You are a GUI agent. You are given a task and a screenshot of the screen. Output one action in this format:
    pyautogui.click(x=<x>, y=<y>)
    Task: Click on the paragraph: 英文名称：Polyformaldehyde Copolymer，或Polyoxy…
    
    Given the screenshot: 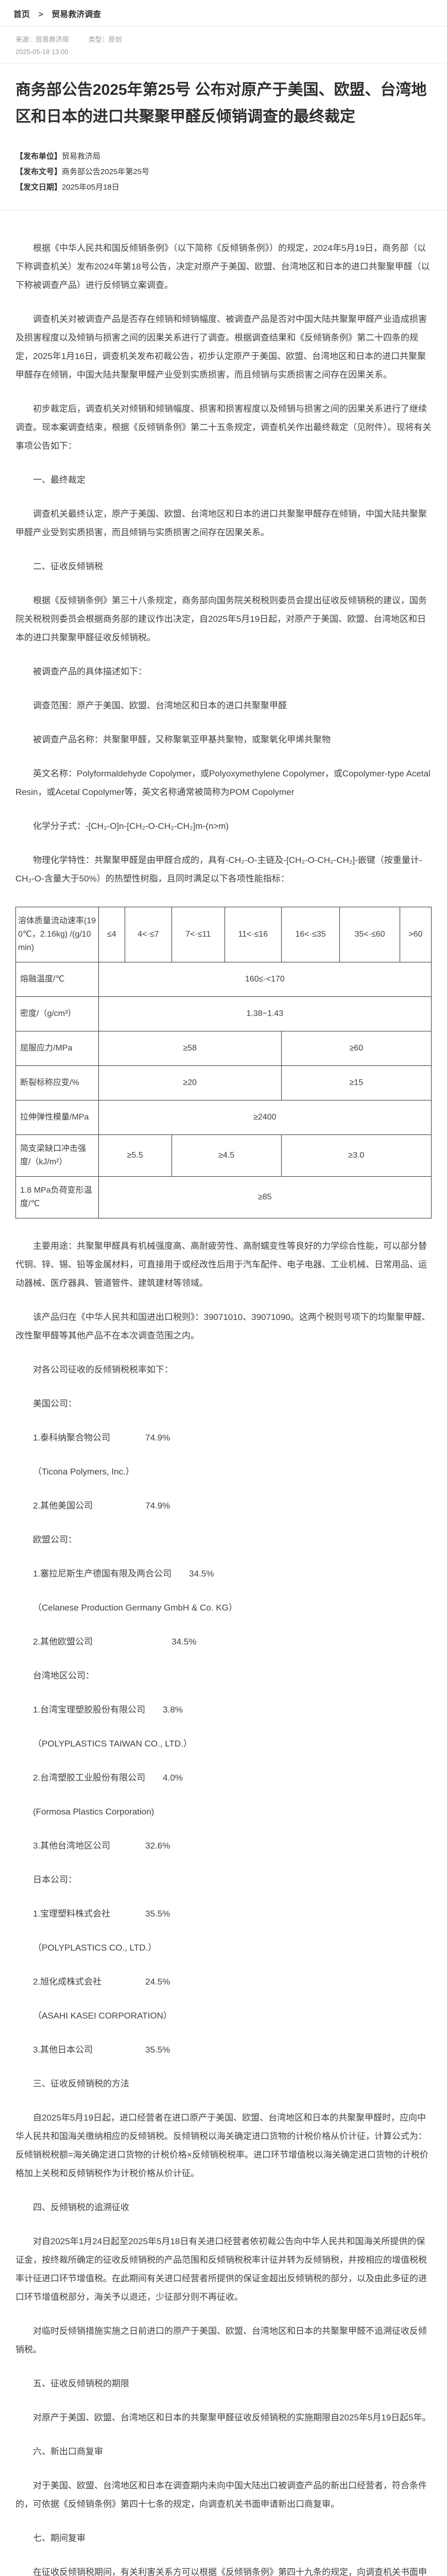 What is the action you would take?
    pyautogui.click(x=223, y=783)
    